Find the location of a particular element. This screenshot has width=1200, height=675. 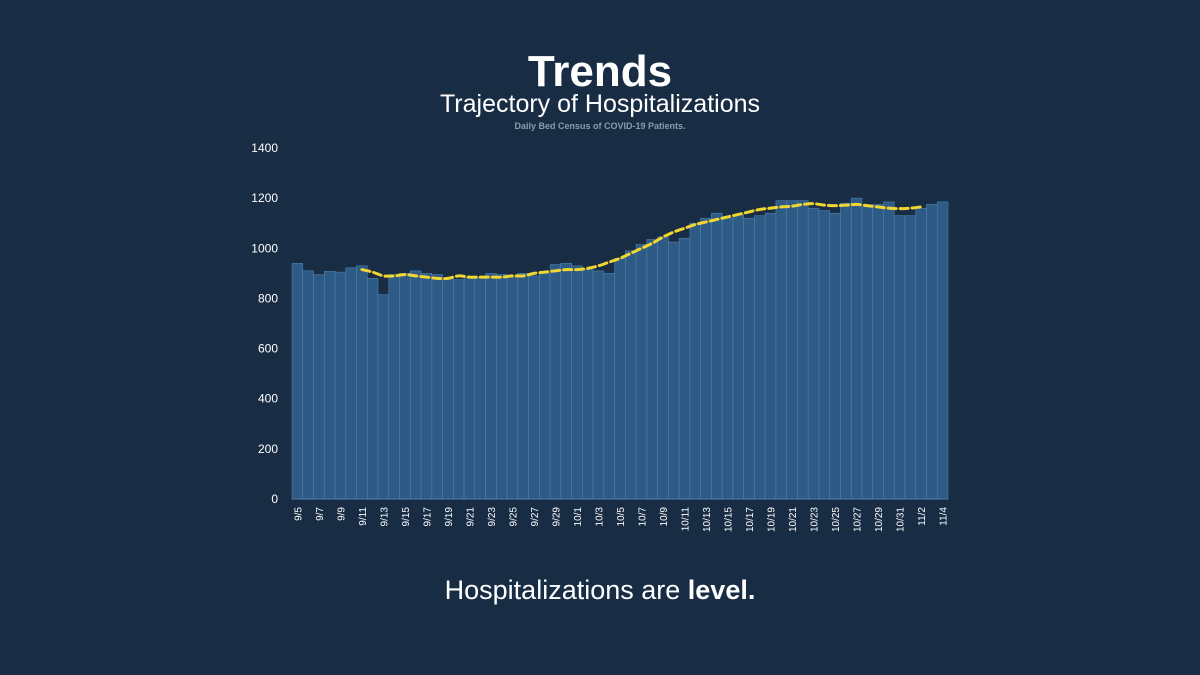

y-tick-label: 600 is located at coordinates (268, 349).